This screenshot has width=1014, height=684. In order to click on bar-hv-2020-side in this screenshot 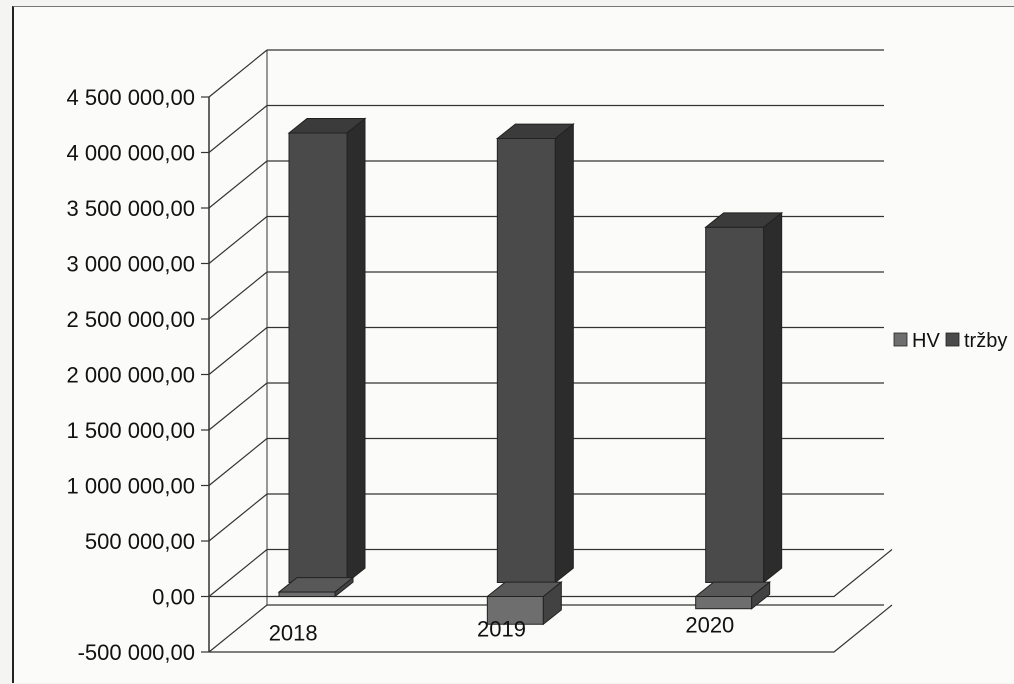, I will do `click(761, 595)`.